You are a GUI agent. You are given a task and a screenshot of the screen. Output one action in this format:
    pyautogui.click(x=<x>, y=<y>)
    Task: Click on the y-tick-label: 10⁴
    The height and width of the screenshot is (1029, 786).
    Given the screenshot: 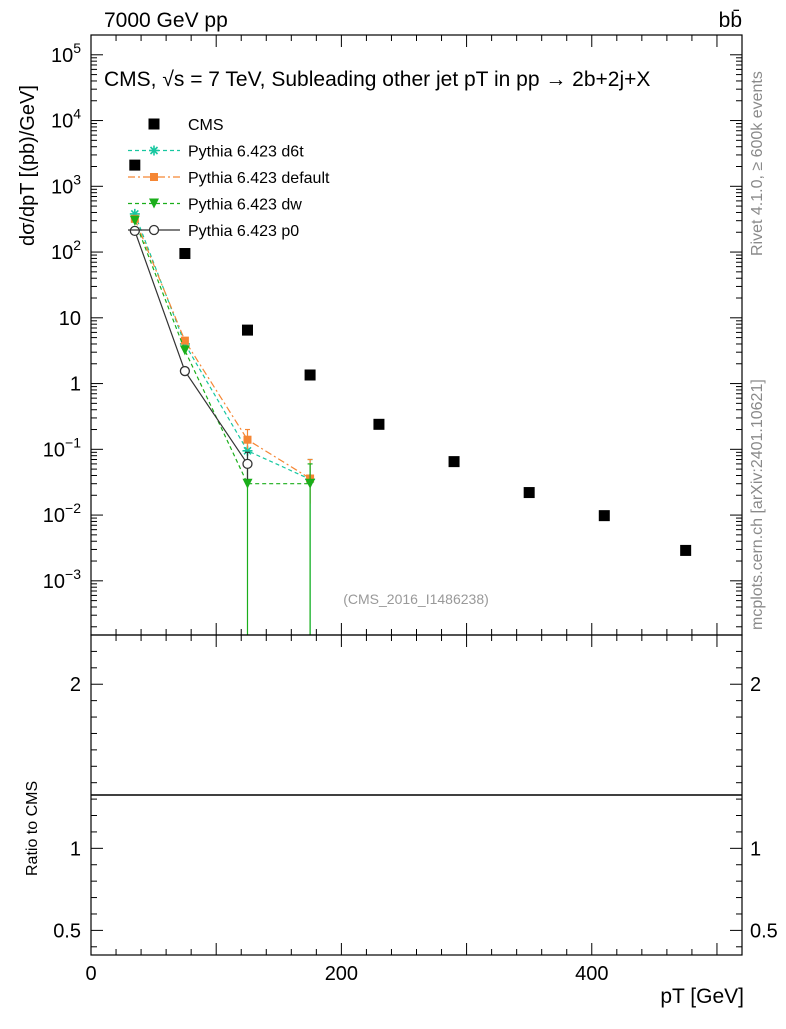 What is the action you would take?
    pyautogui.click(x=66, y=119)
    